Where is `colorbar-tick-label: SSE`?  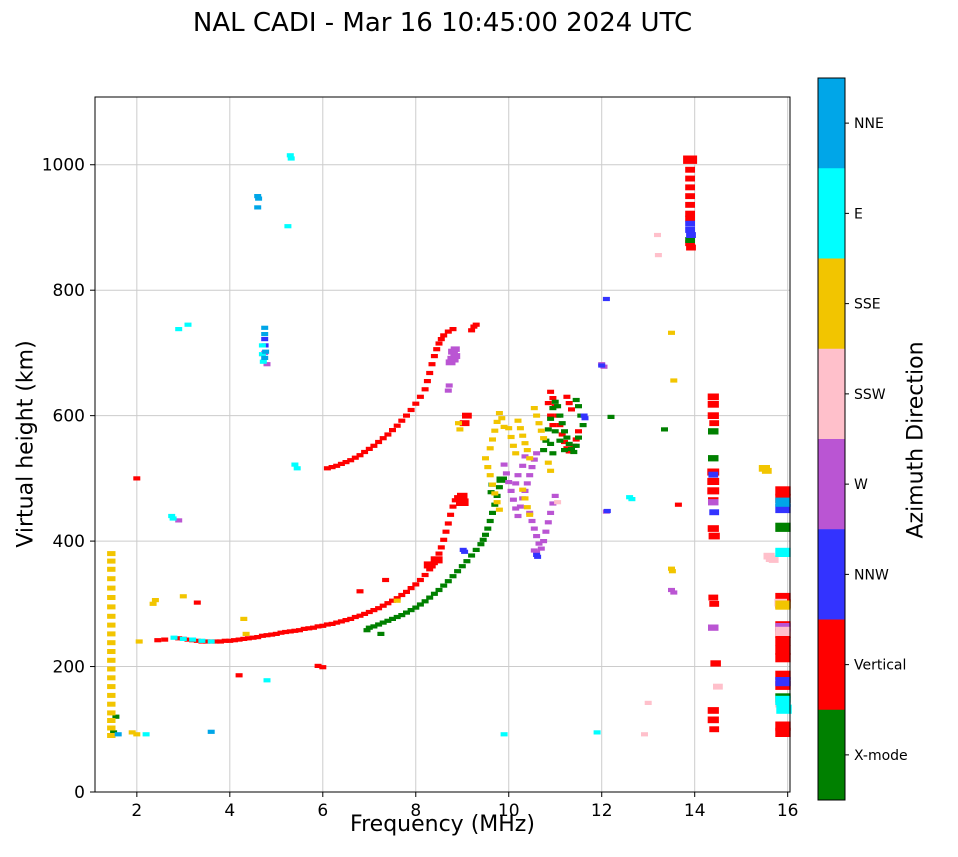 colorbar-tick-label: SSE is located at coordinates (867, 305).